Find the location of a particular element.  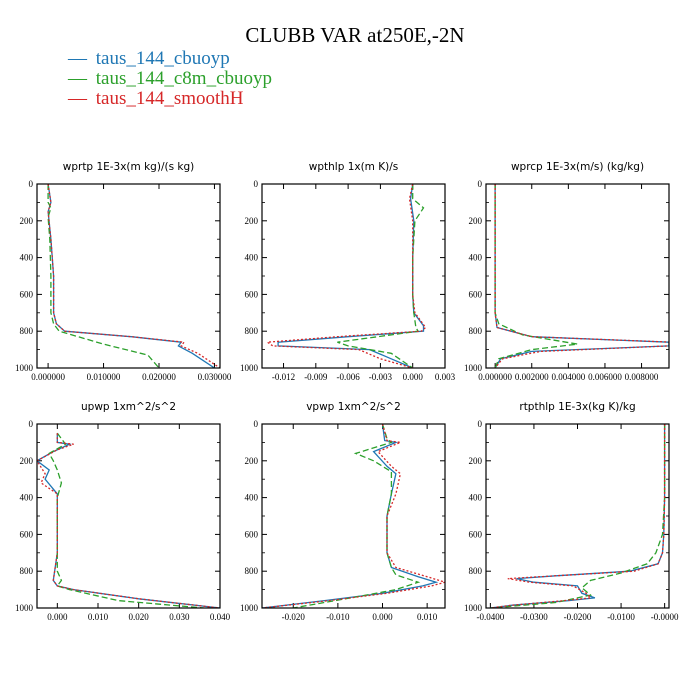

x-tick-label: -0.0200 is located at coordinates (578, 617).